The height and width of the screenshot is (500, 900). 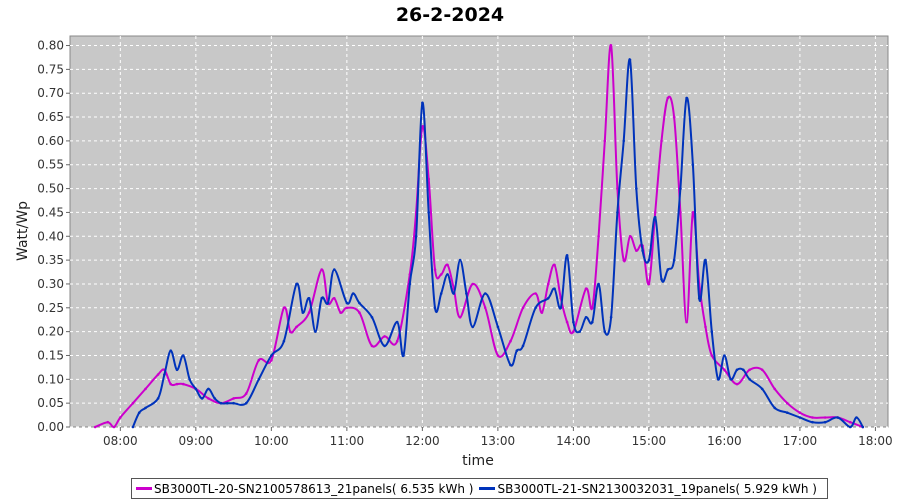 What do you see at coordinates (50, 236) in the screenshot?
I see `y-tick-label: 0.40` at bounding box center [50, 236].